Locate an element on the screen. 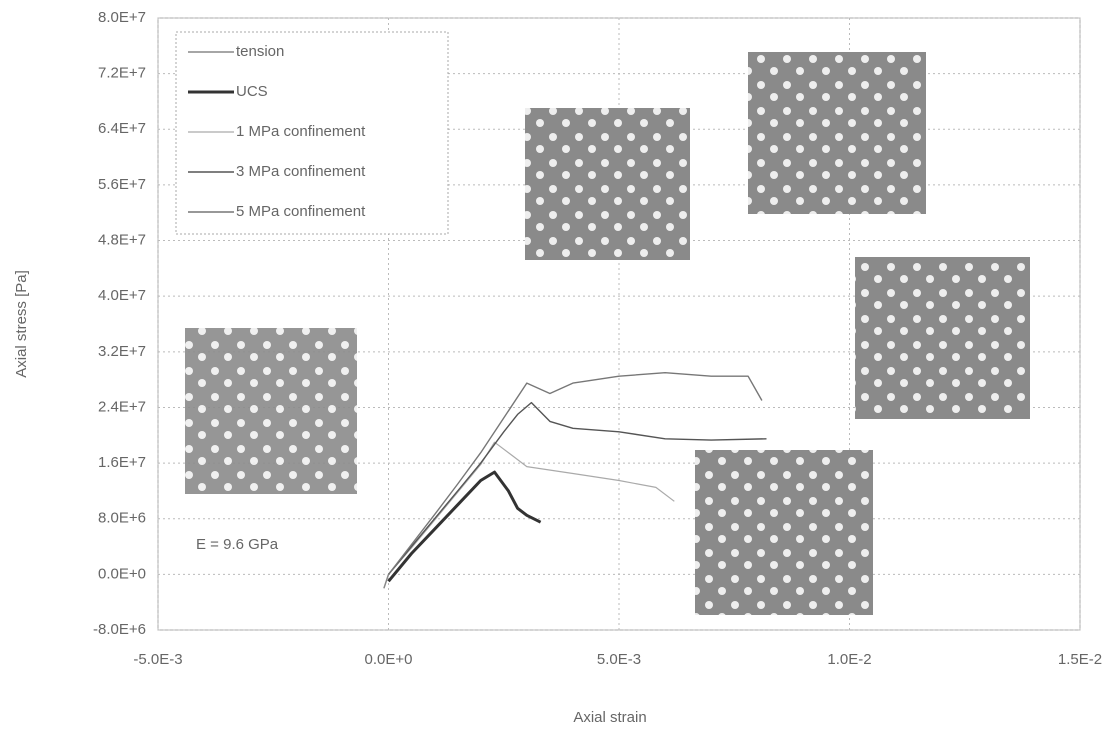 The image size is (1120, 730). x-tick-label: 5.0E-3 is located at coordinates (619, 659).